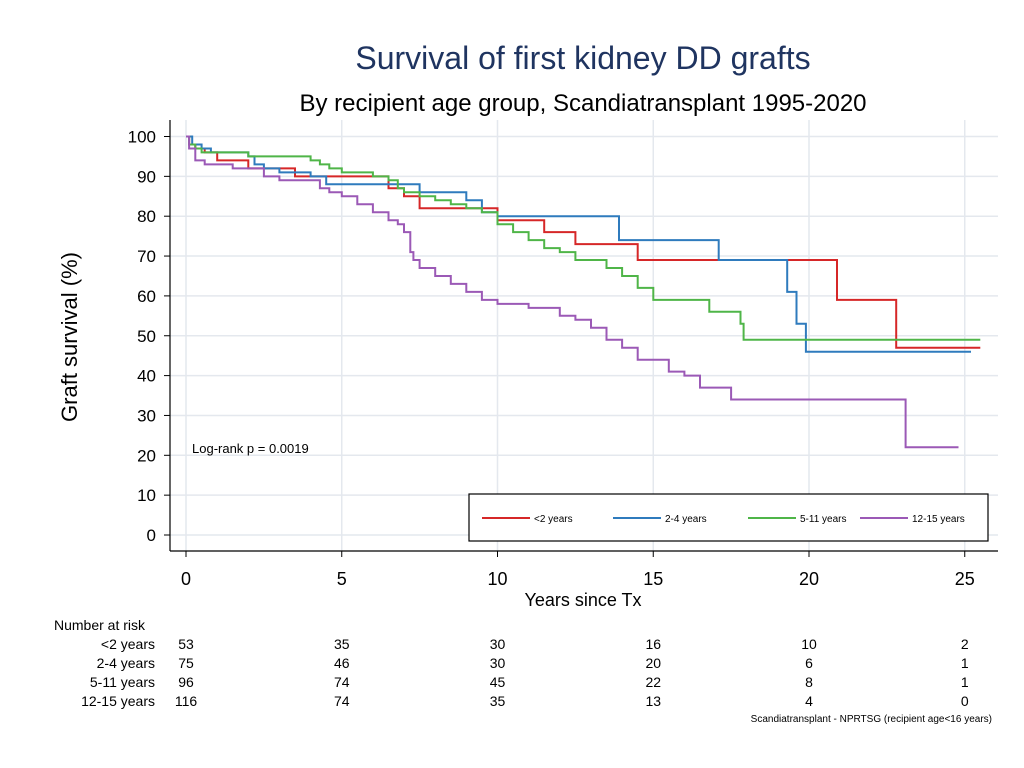  Describe the element at coordinates (146, 256) in the screenshot. I see `y-tick-label: 70` at that location.